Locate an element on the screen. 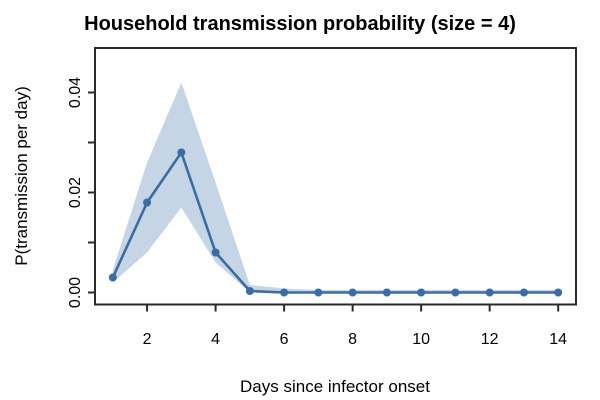 The image size is (600, 400). y-tick-label: 0.04 is located at coordinates (75, 92).